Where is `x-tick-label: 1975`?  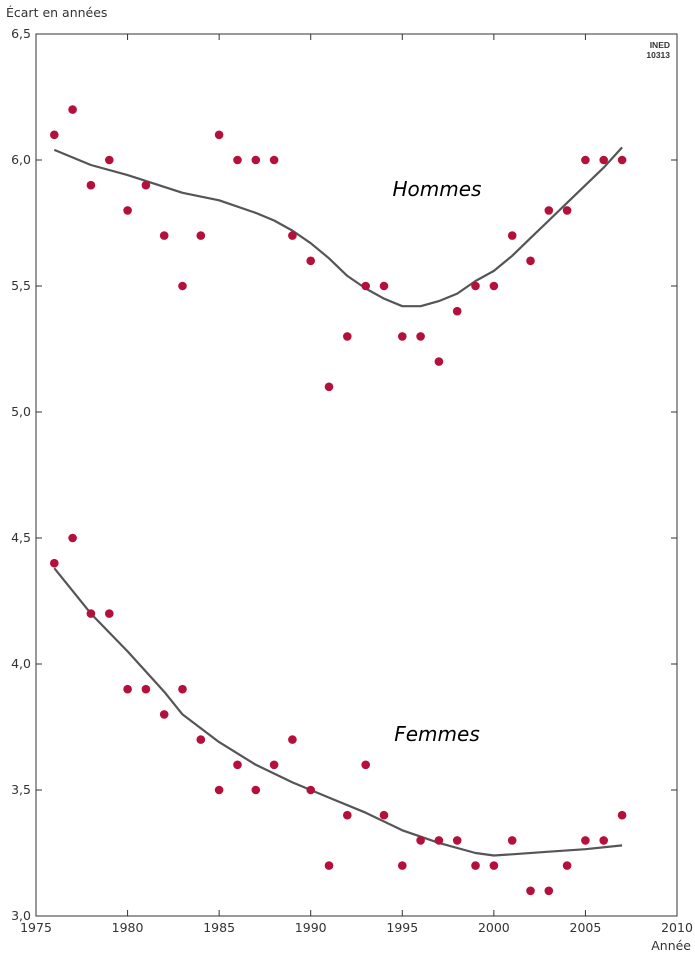
x-tick-label: 1975 is located at coordinates (36, 927).